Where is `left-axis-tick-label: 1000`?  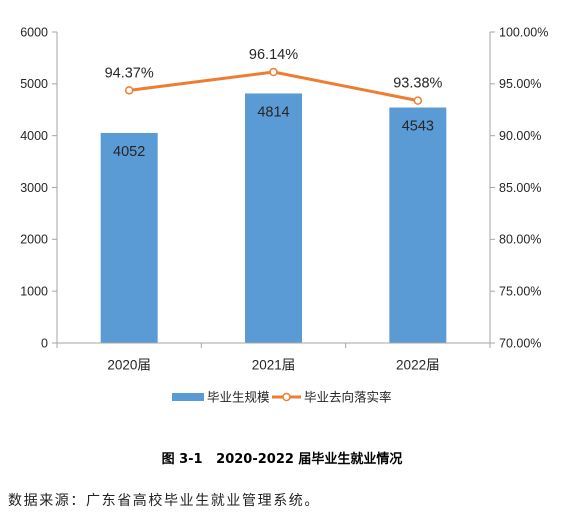 left-axis-tick-label: 1000 is located at coordinates (34, 292).